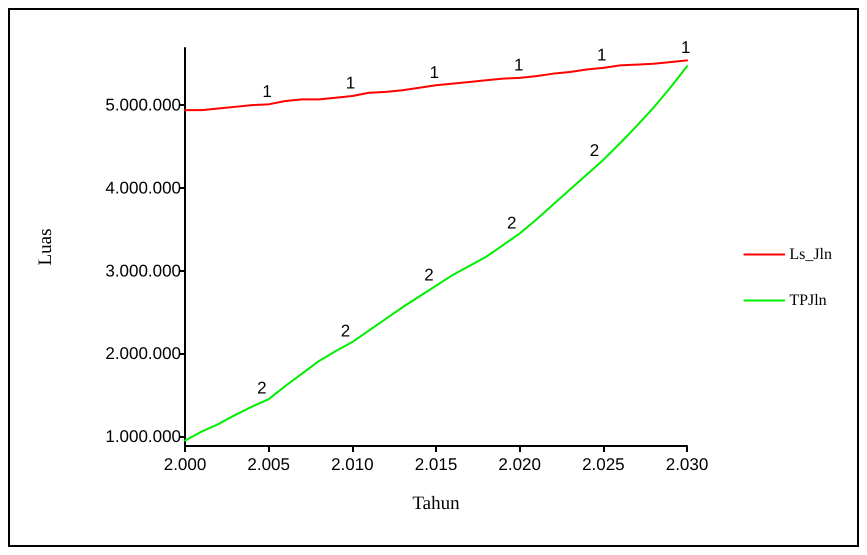 The height and width of the screenshot is (555, 867). What do you see at coordinates (143, 436) in the screenshot?
I see `y-tick-label: 1.000.000` at bounding box center [143, 436].